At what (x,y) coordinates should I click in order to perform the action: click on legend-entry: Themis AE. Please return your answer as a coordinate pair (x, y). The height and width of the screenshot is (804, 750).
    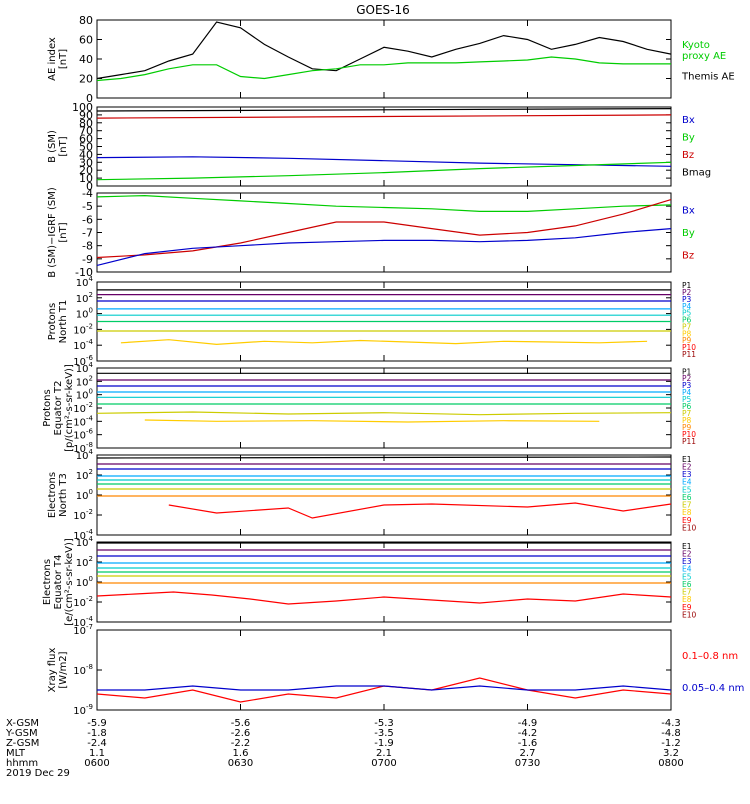
    Looking at the image, I should click on (708, 76).